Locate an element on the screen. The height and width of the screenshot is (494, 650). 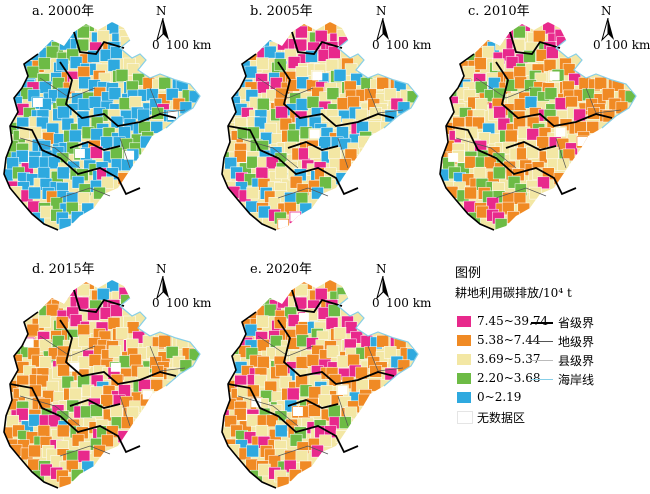
legend-class-label: 2.20~3.68 is located at coordinates (509, 378).